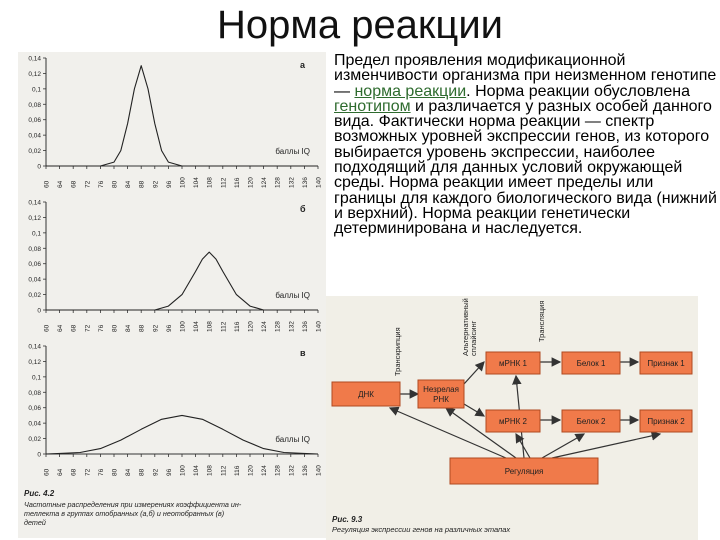  Describe the element at coordinates (115, 472) in the screenshot. I see `x-tick-label: 80` at that location.